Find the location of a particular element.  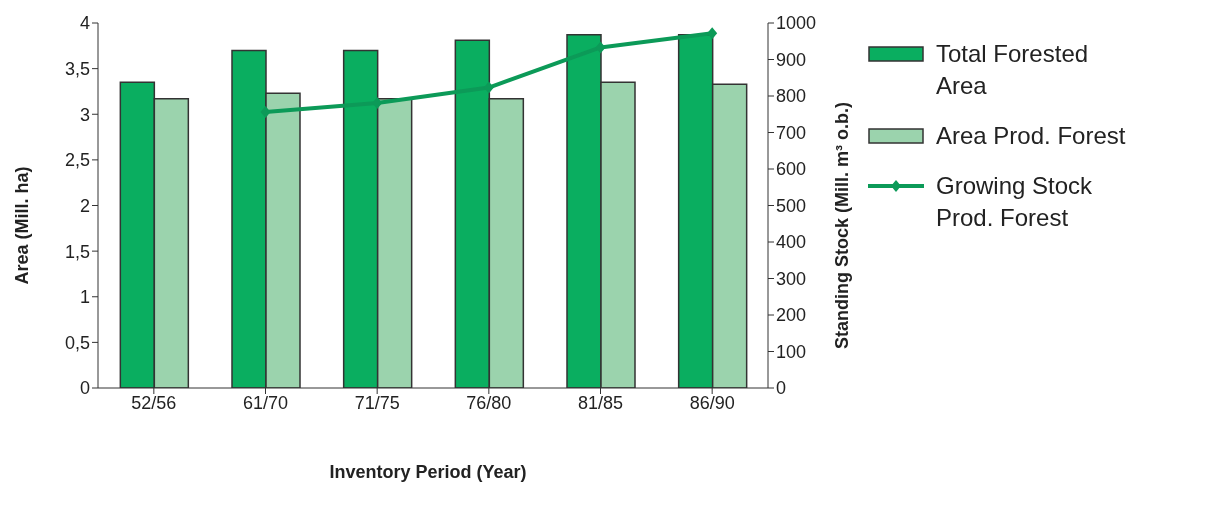

y-tick-label: 3,5 is located at coordinates (77, 69).